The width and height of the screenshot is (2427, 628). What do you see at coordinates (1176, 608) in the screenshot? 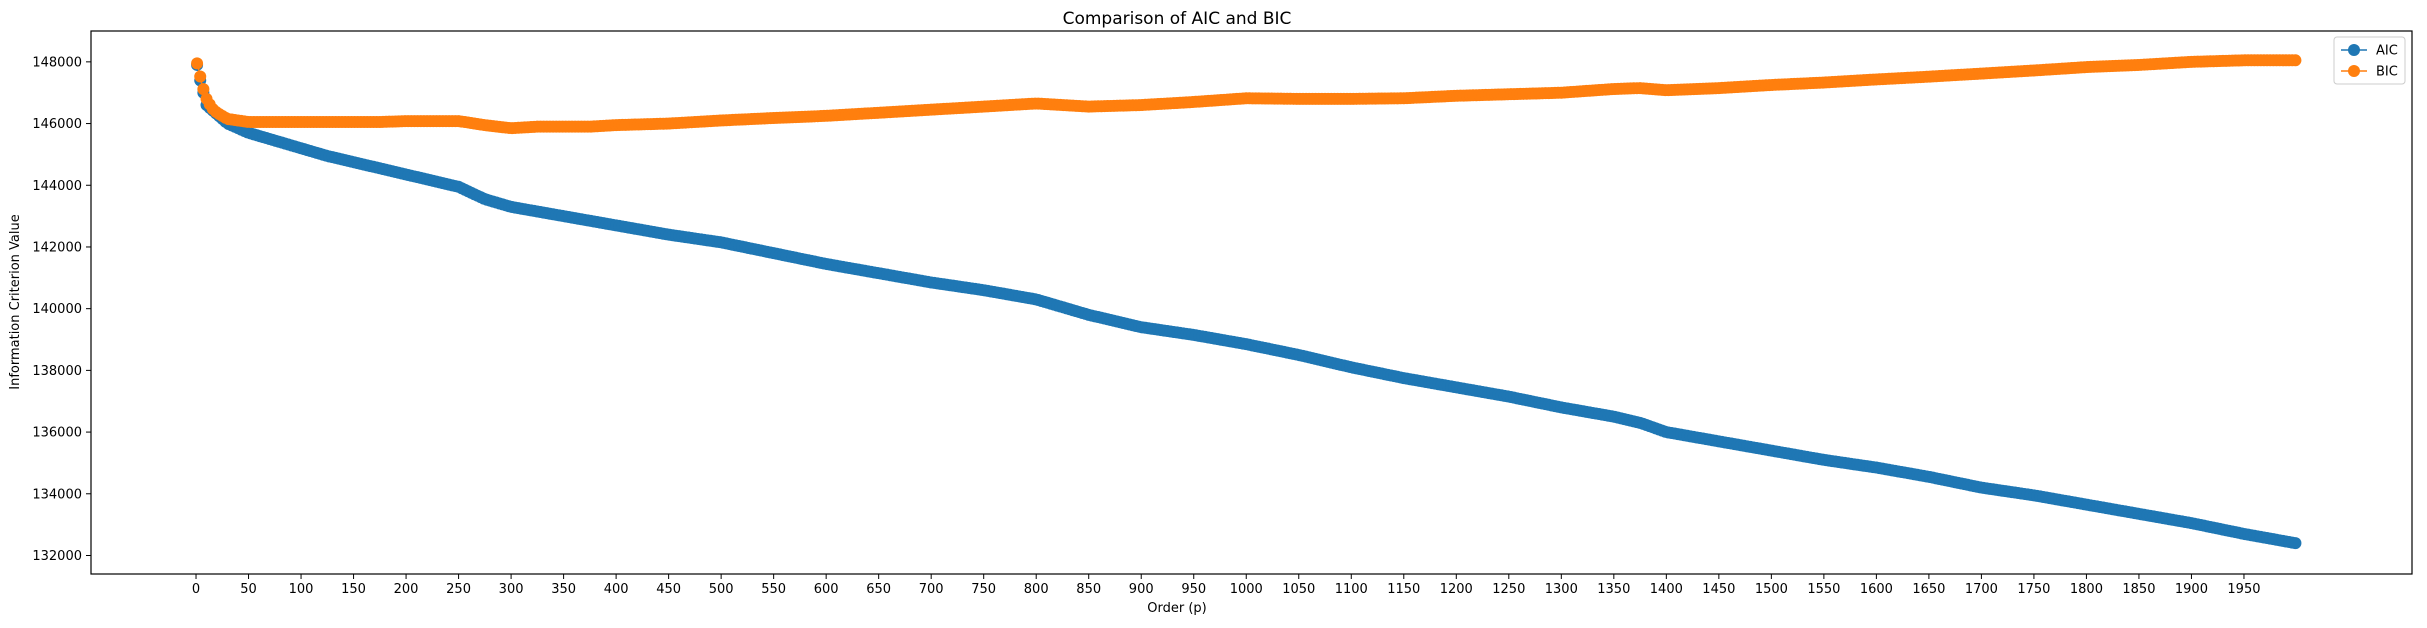
I see `x-axis-label: Order (p)` at bounding box center [1176, 608].